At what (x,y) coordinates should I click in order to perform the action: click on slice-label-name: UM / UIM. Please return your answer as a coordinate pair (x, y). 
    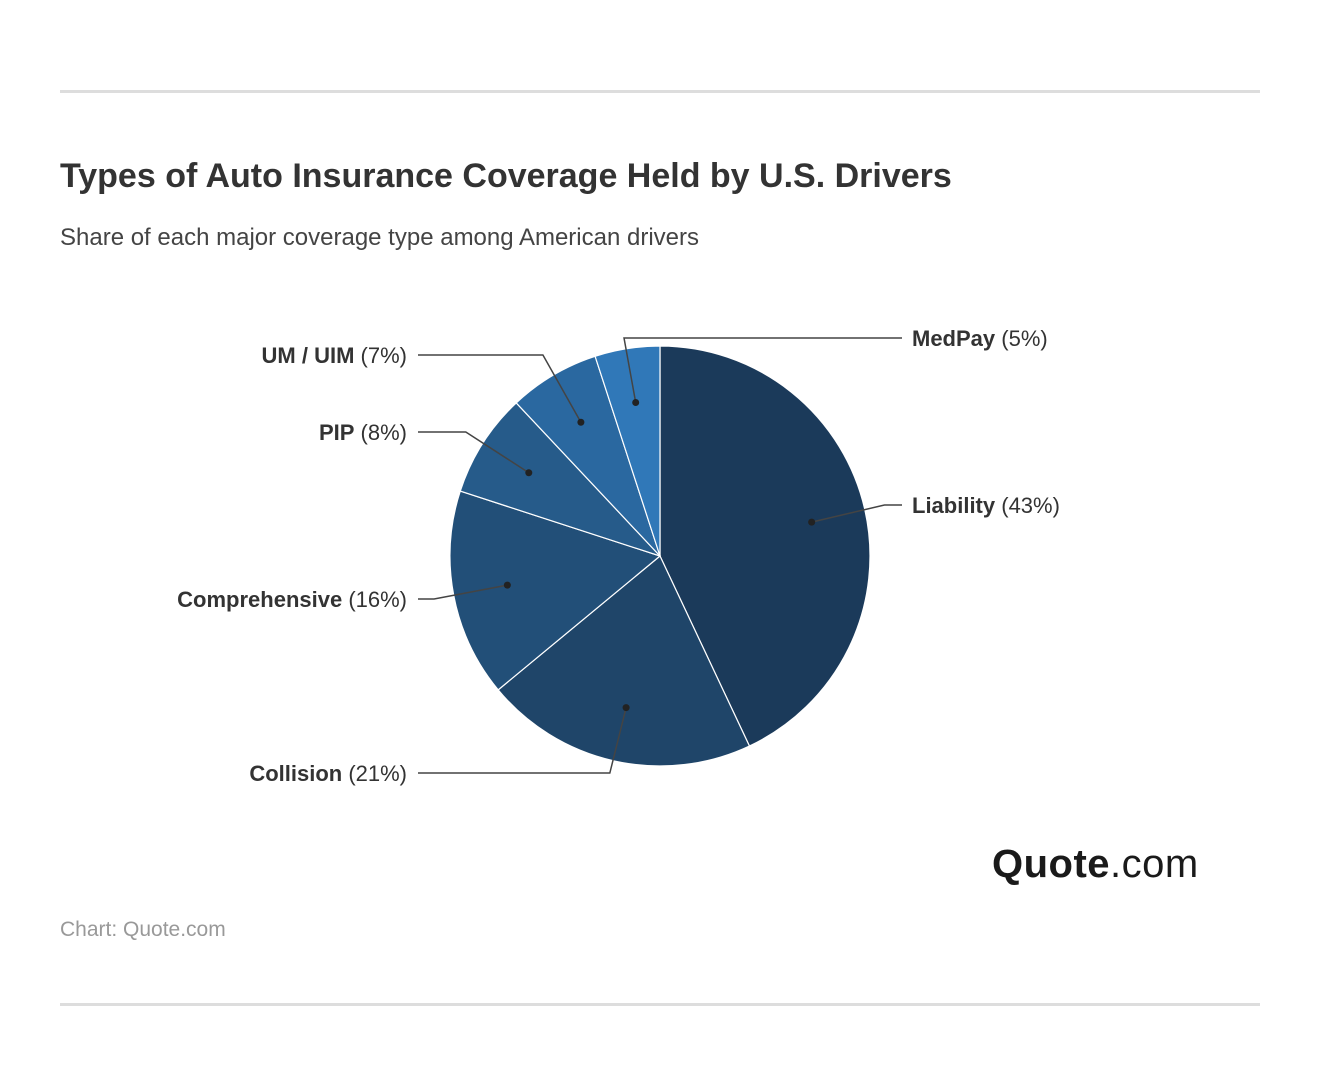
    Looking at the image, I should click on (308, 355).